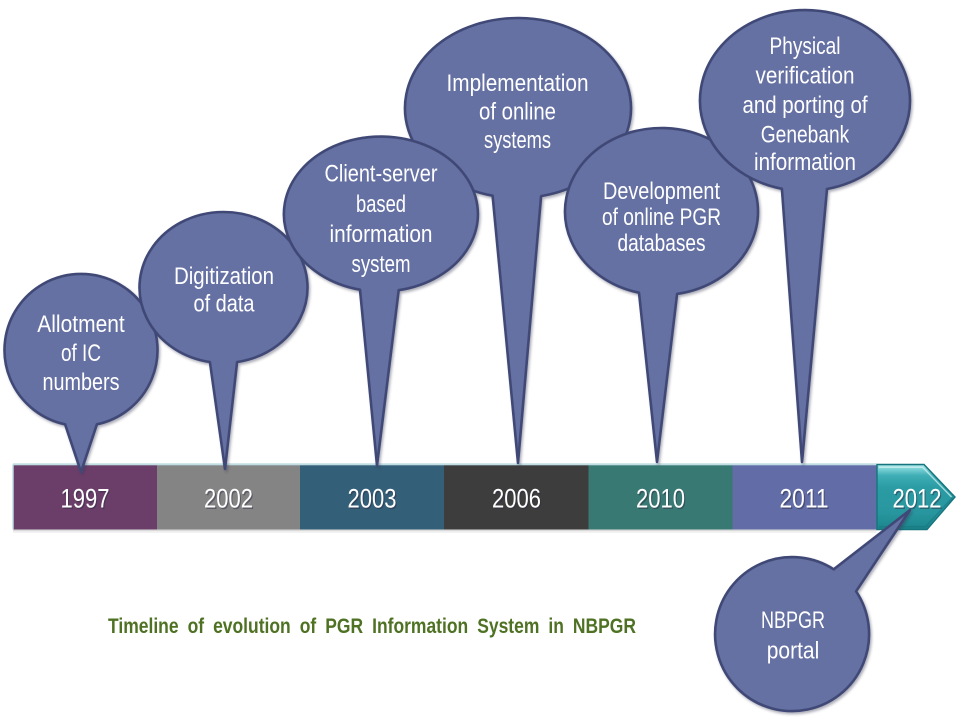  Describe the element at coordinates (518, 83) in the screenshot. I see `svg-text: Implementation` at that location.